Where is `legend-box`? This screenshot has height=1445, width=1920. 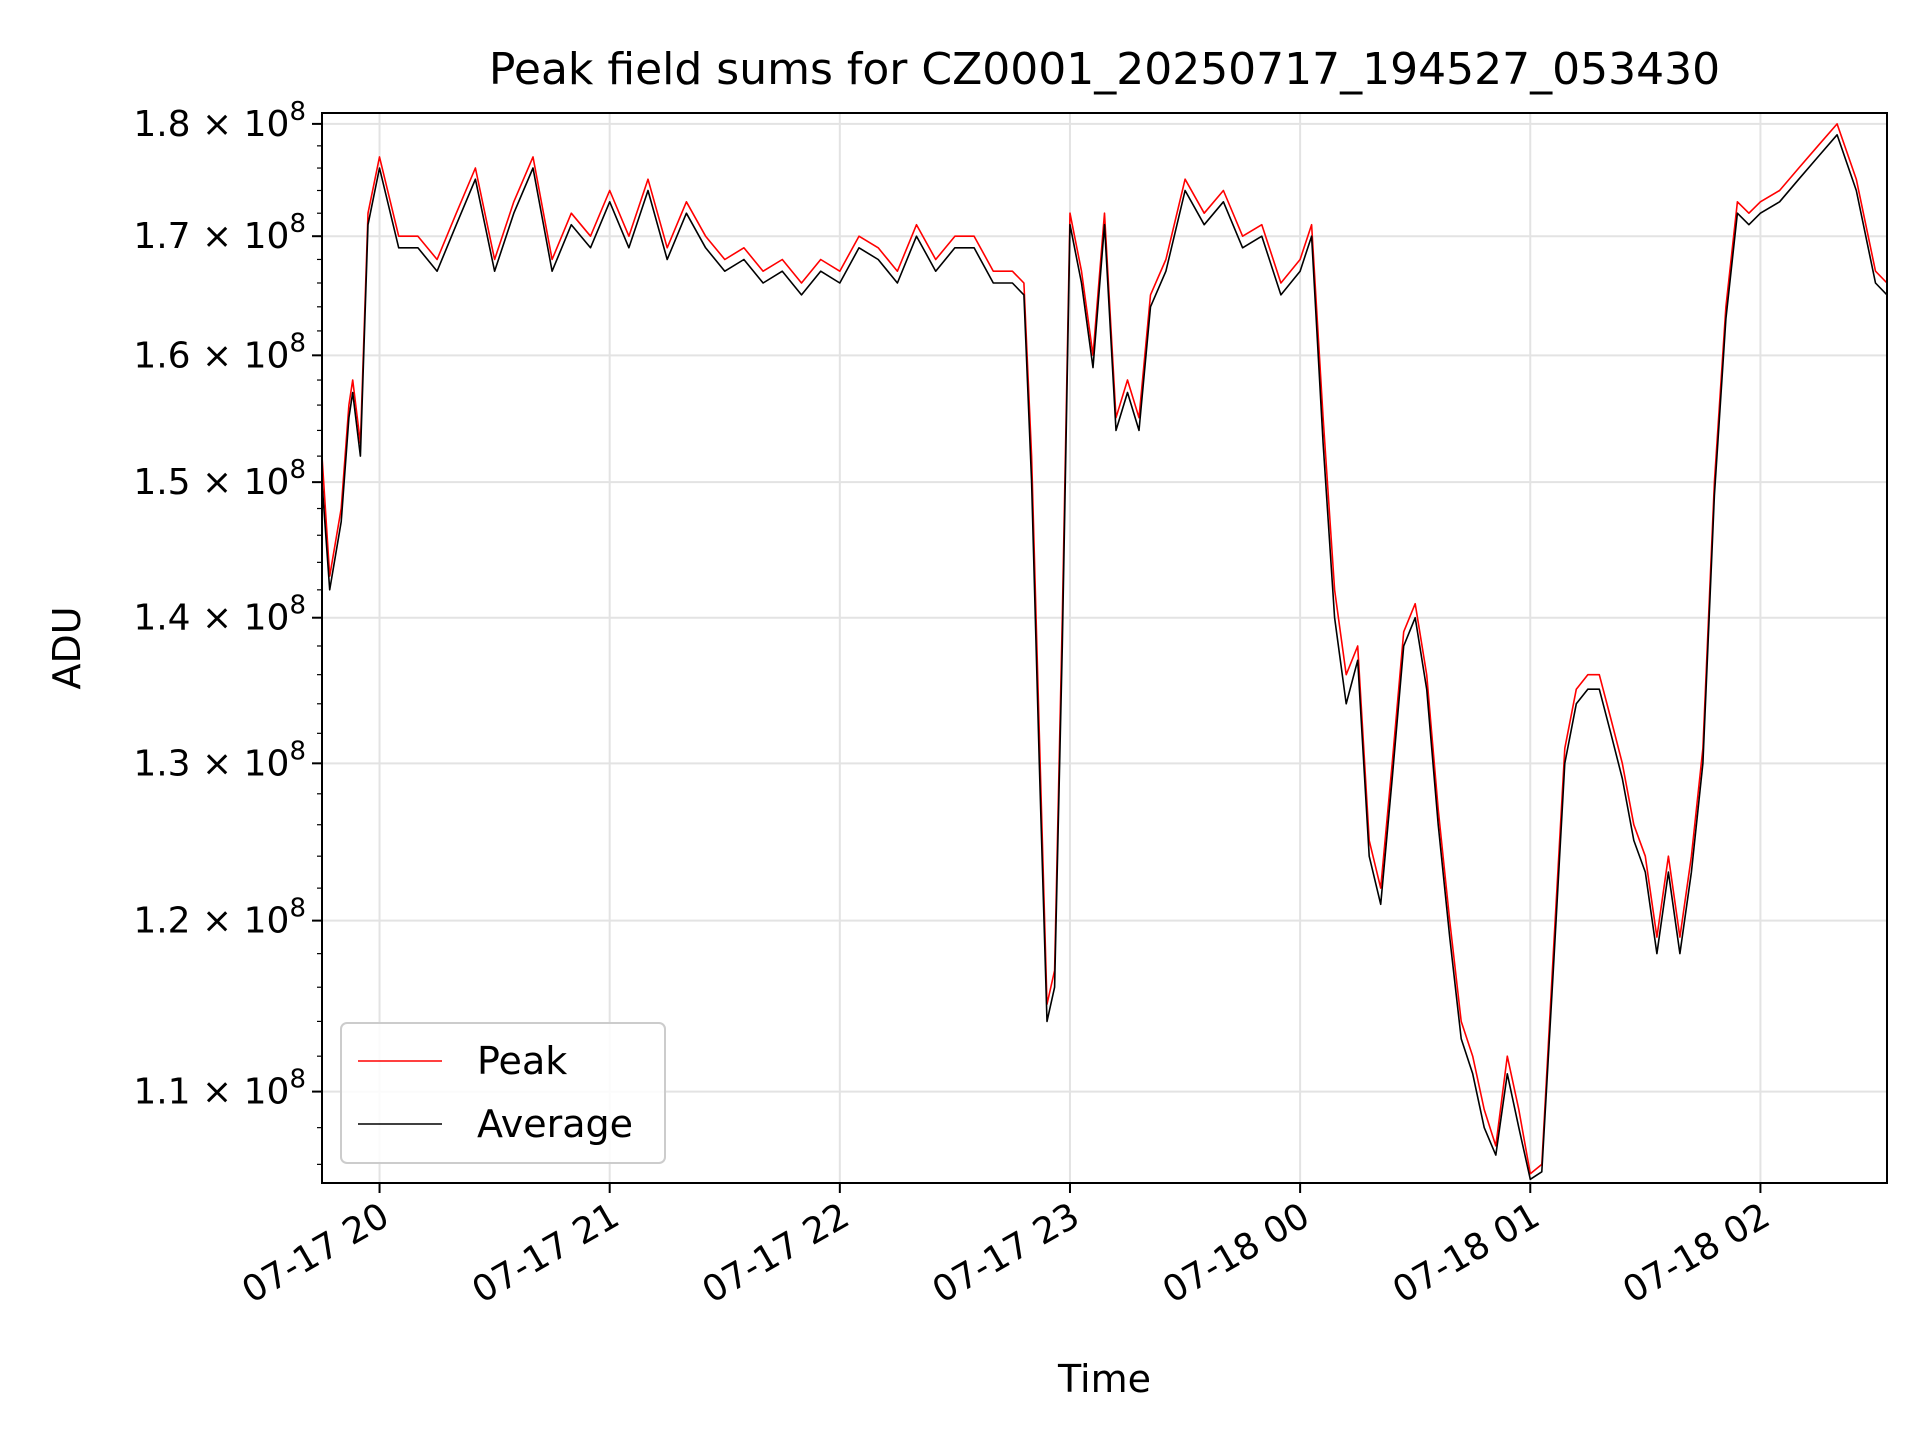
legend-box is located at coordinates (503, 1093).